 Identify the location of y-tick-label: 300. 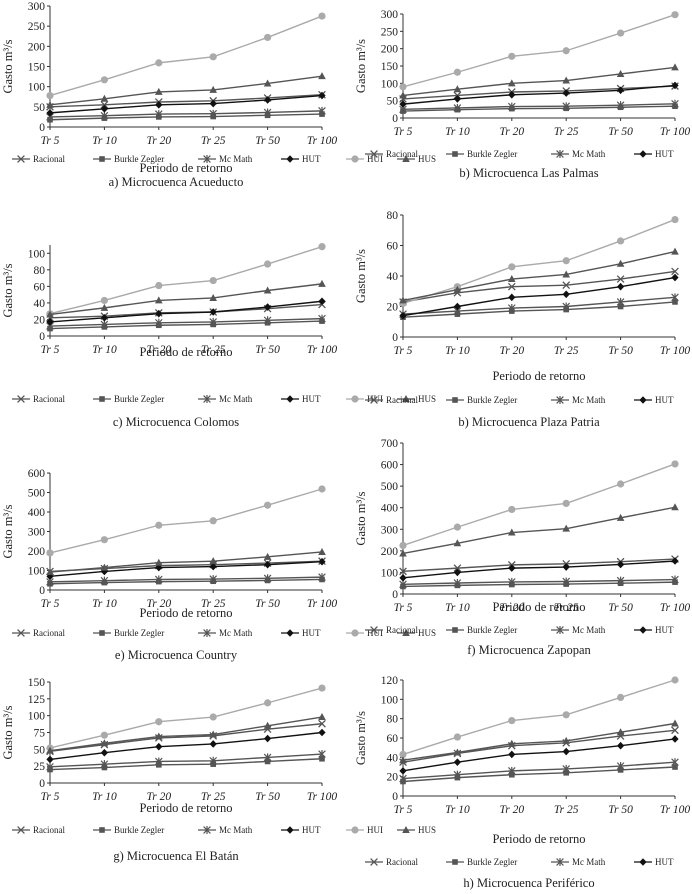
(37, 7).